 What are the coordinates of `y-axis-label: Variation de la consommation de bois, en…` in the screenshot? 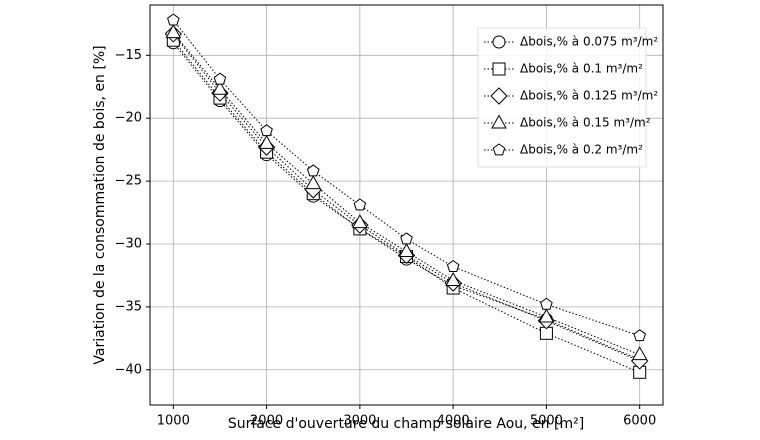 It's located at (100, 204).